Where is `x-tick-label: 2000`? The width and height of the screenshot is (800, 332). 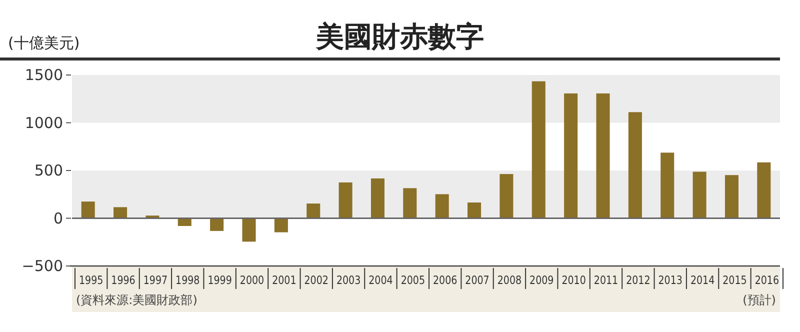 x-tick-label: 2000 is located at coordinates (253, 280).